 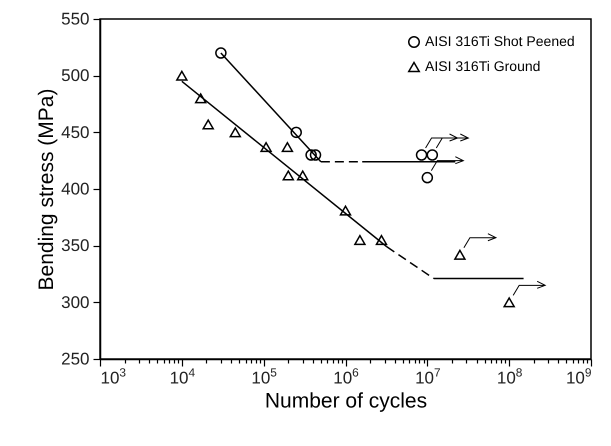 I want to click on legend-label: AISI 316Ti Shot Peened, so click(x=500, y=41).